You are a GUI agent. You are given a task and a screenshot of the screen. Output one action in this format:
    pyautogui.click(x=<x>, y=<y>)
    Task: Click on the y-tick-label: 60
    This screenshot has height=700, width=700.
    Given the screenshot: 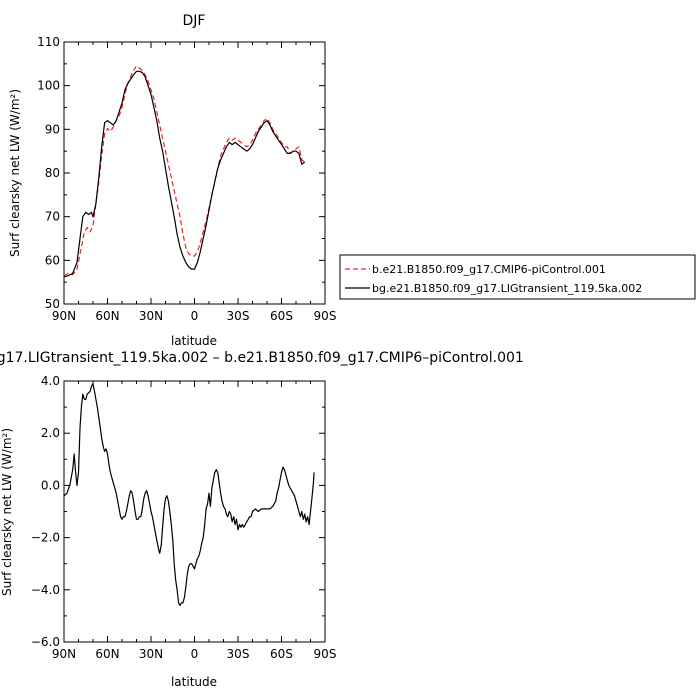 What is the action you would take?
    pyautogui.click(x=52, y=260)
    